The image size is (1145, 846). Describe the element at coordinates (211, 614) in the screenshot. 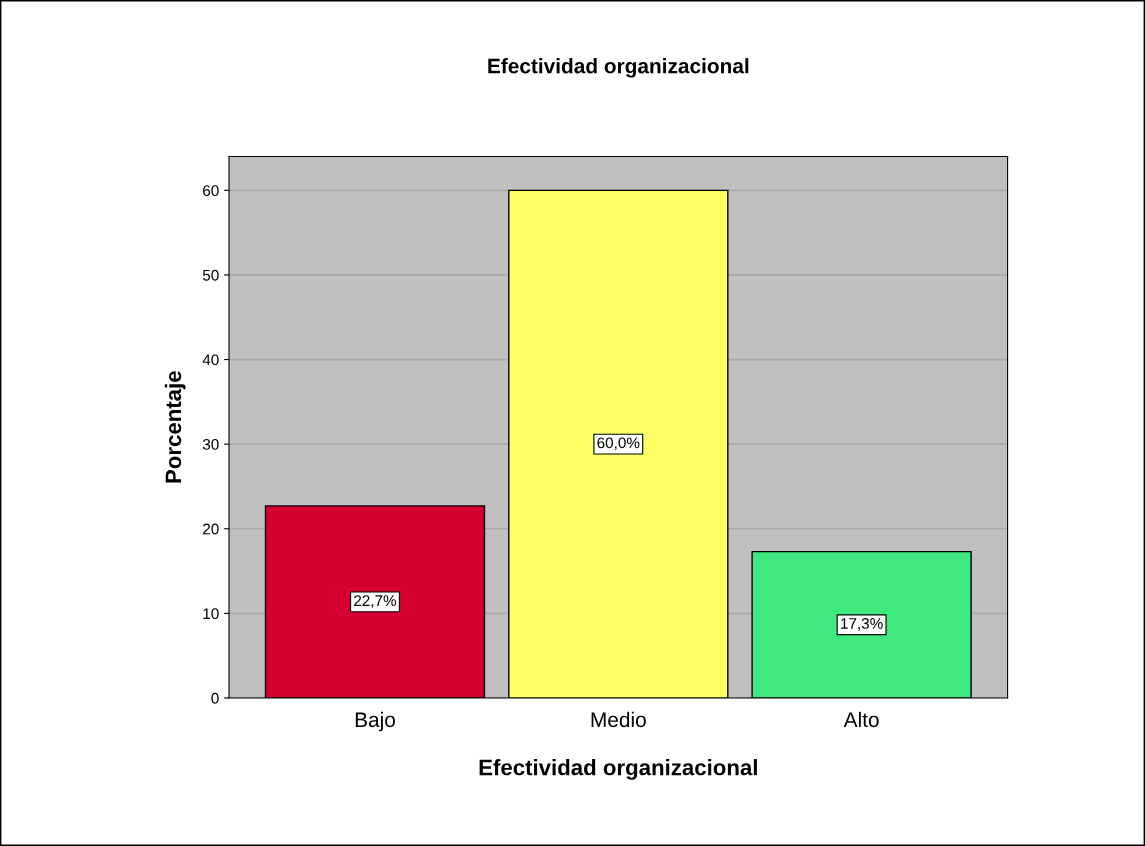

I see `y-tick-label: 10` at that location.